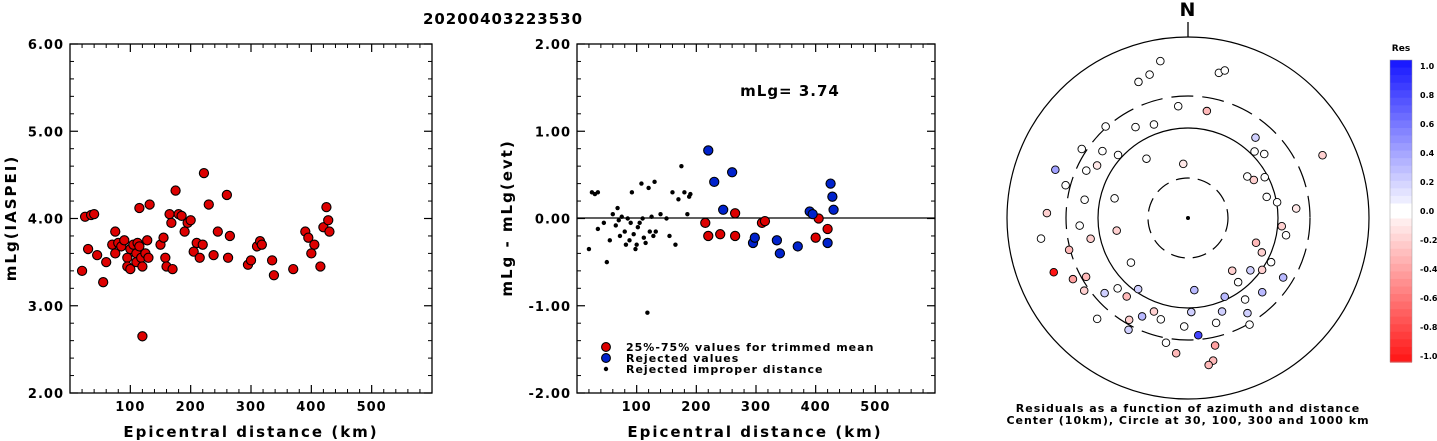  I want to click on y-tick-label: 2.00, so click(553, 45).